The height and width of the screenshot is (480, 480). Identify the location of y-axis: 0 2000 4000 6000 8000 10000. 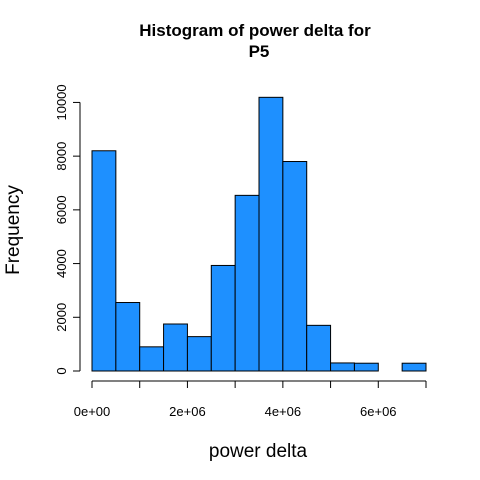
(67, 229).